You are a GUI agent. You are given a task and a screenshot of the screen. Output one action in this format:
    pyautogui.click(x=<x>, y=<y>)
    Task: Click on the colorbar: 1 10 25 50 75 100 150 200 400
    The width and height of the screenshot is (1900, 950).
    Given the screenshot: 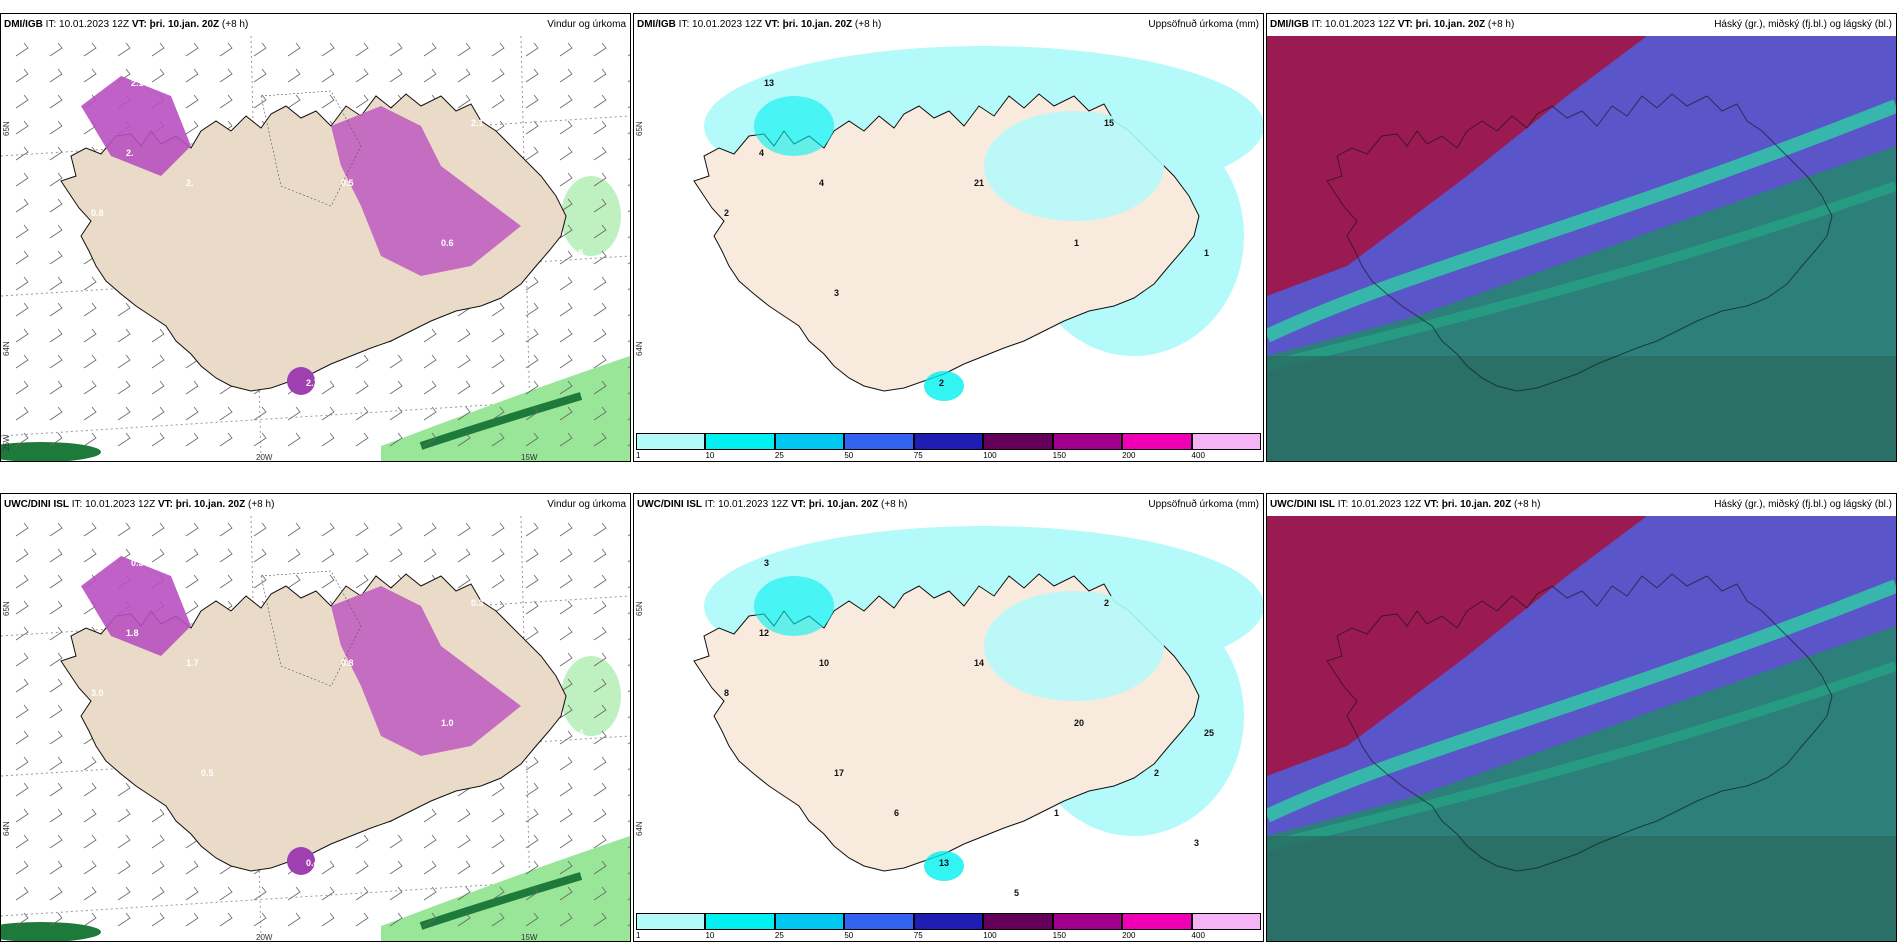 What is the action you would take?
    pyautogui.click(x=948, y=926)
    